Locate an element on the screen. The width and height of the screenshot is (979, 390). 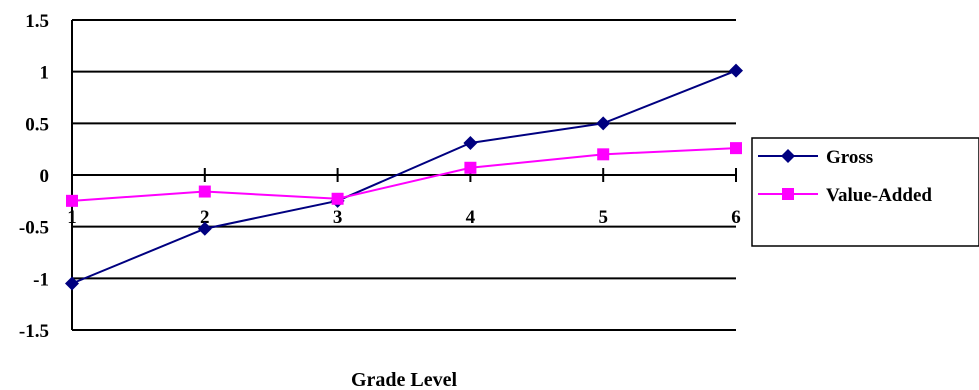
y-tick-label: -1.5 is located at coordinates (34, 331).